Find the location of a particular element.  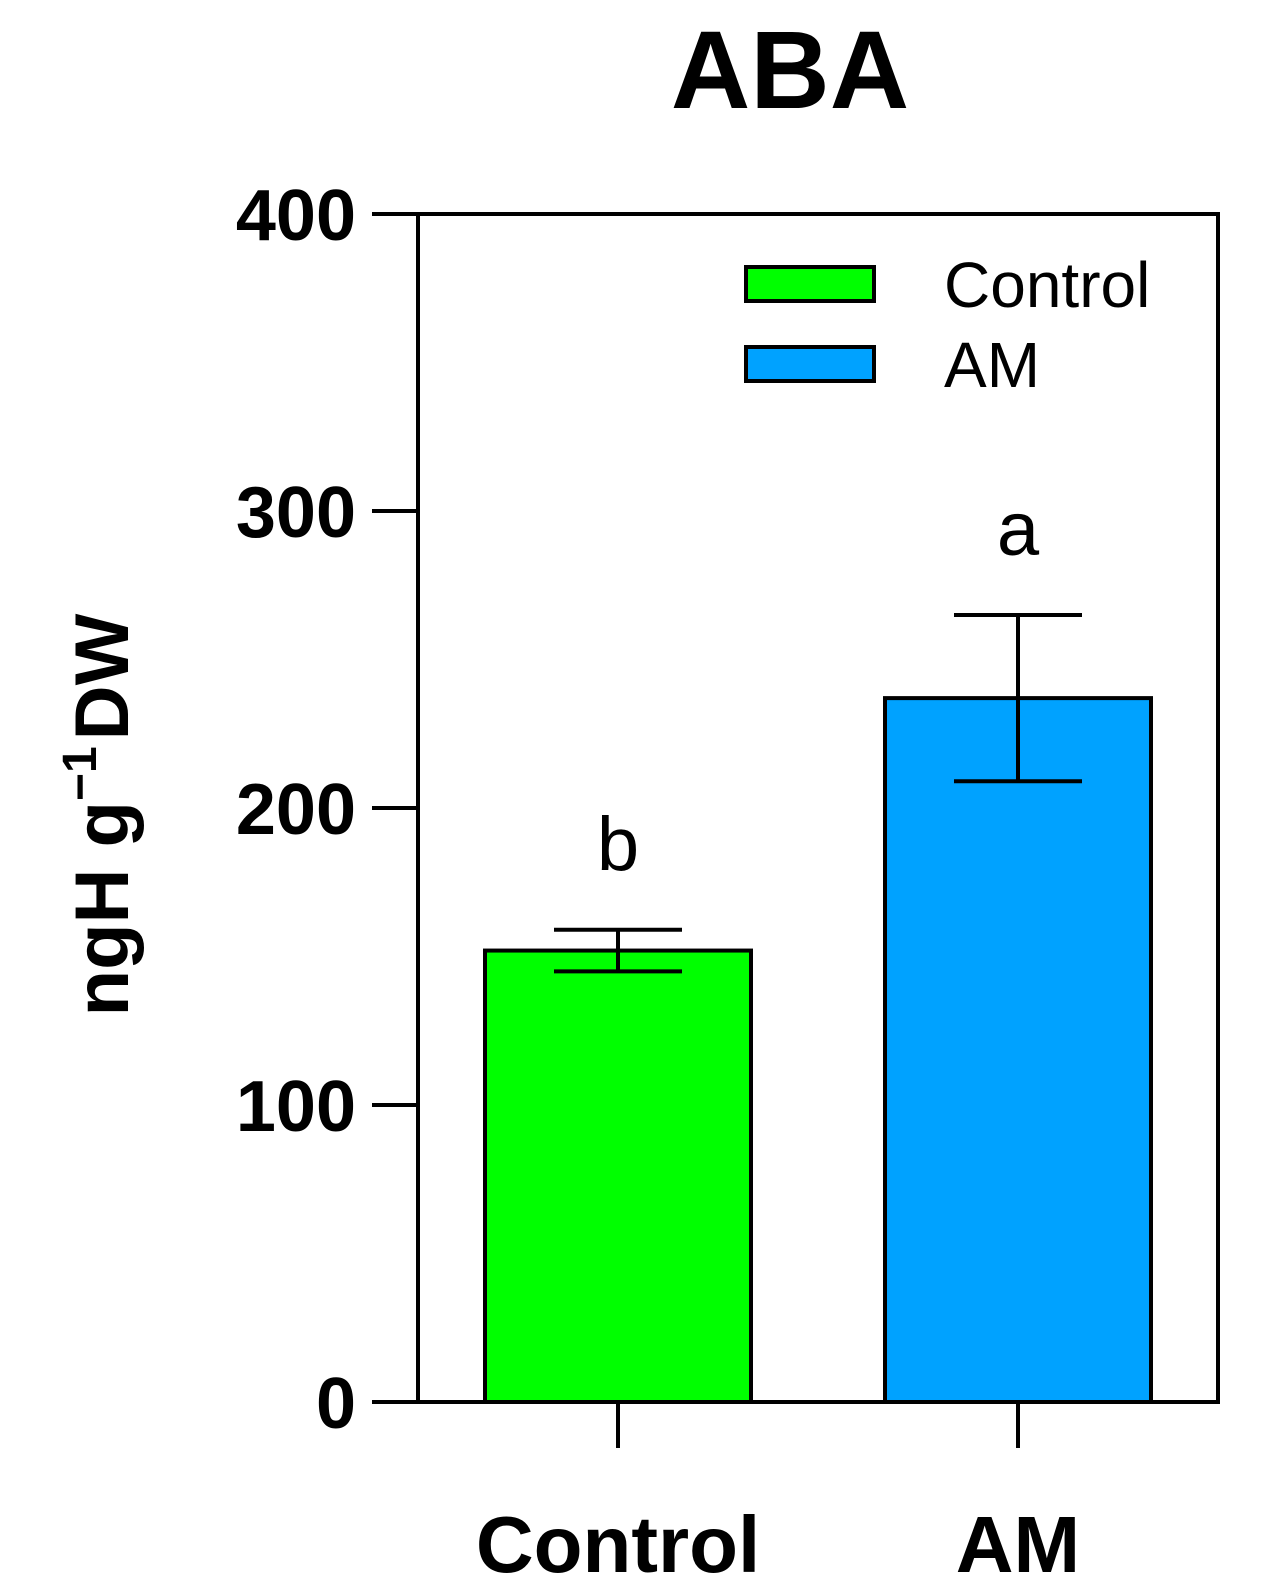

y-axis-label-superscript: −1 is located at coordinates (80, 773).